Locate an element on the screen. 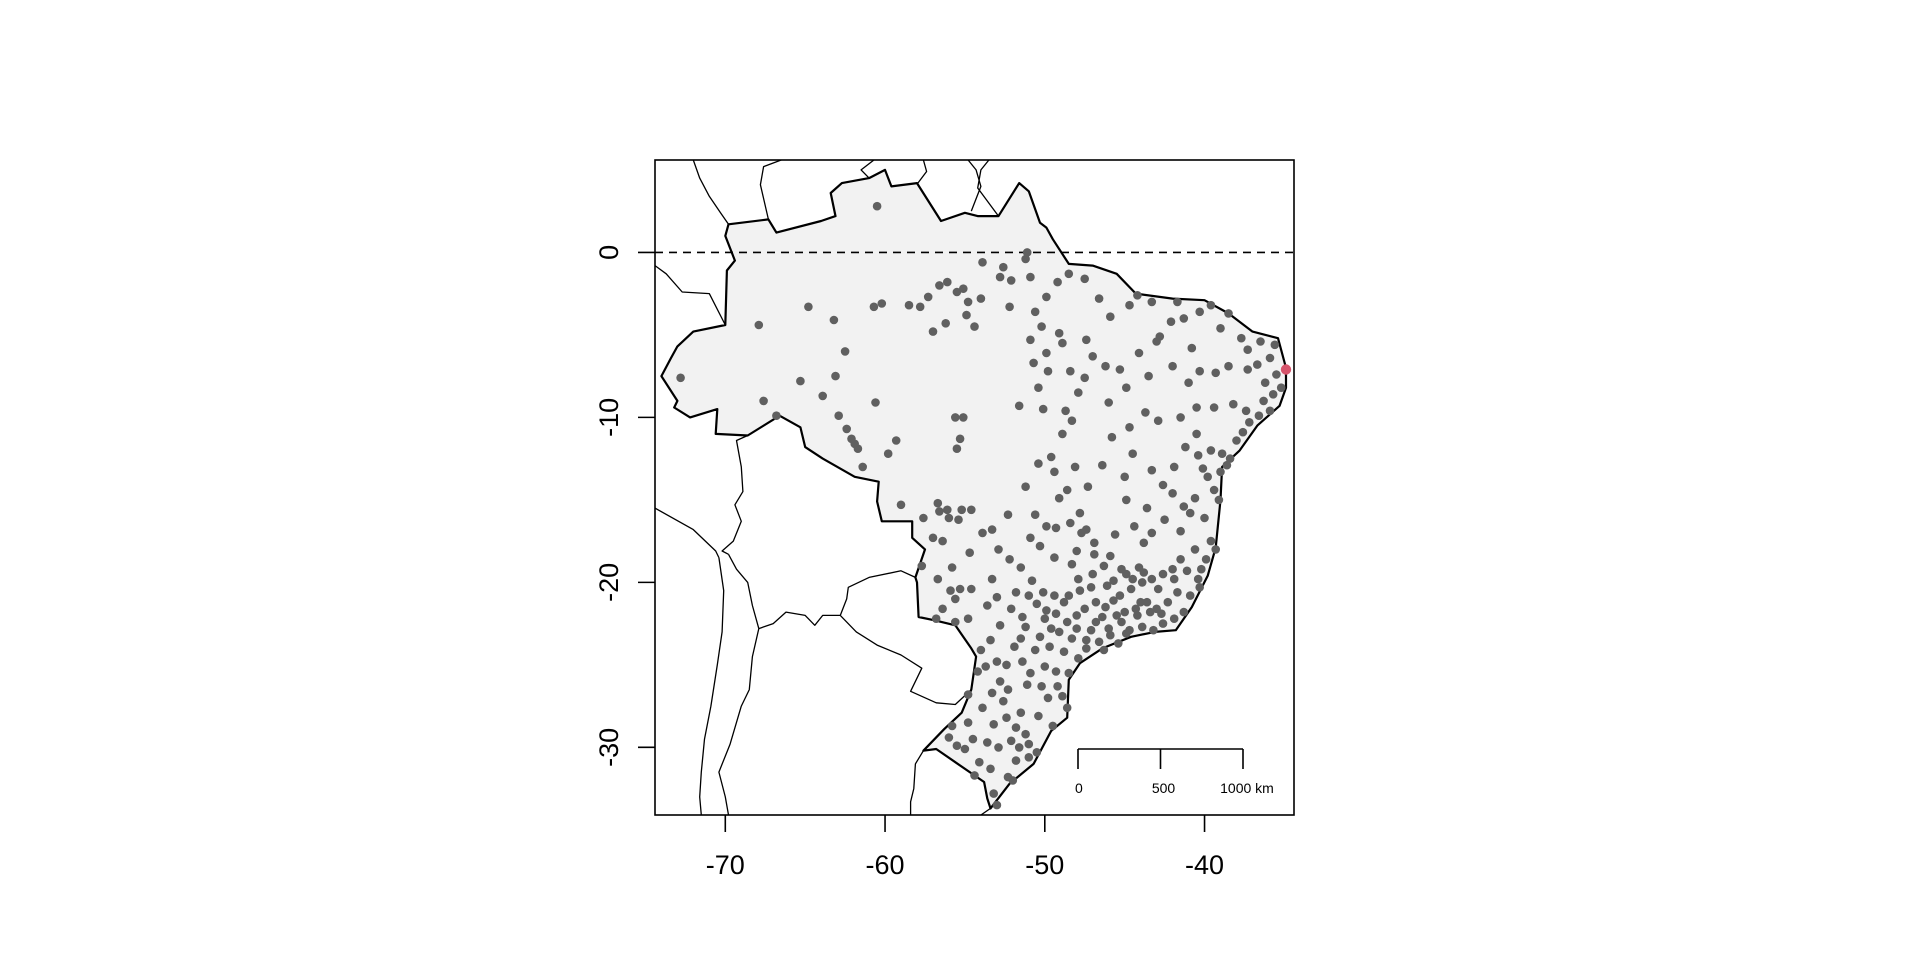 The image size is (1920, 965). x-axis-tick-label: -70 is located at coordinates (725, 865).